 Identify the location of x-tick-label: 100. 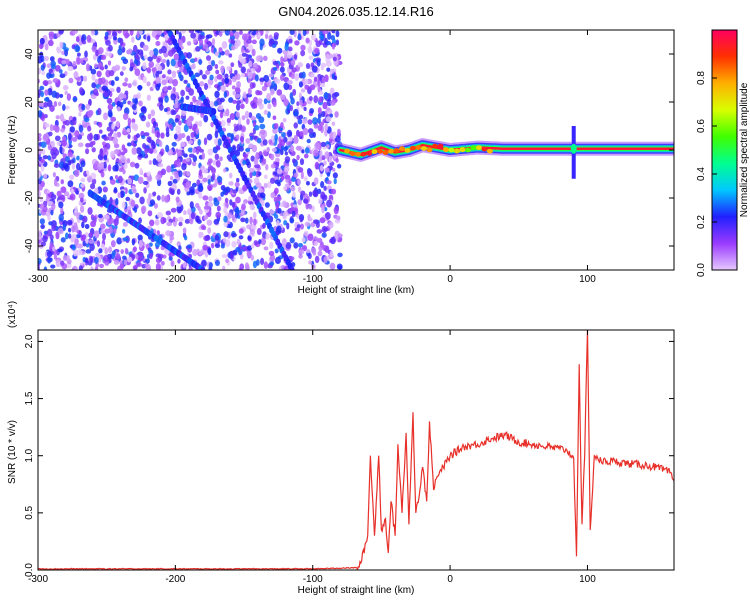
(587, 579).